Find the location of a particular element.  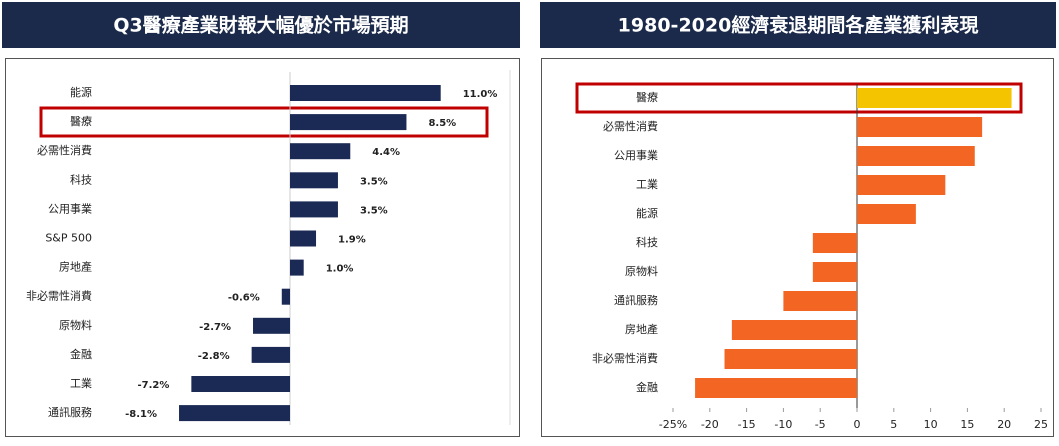

x-tick-label: 25 is located at coordinates (1041, 424).